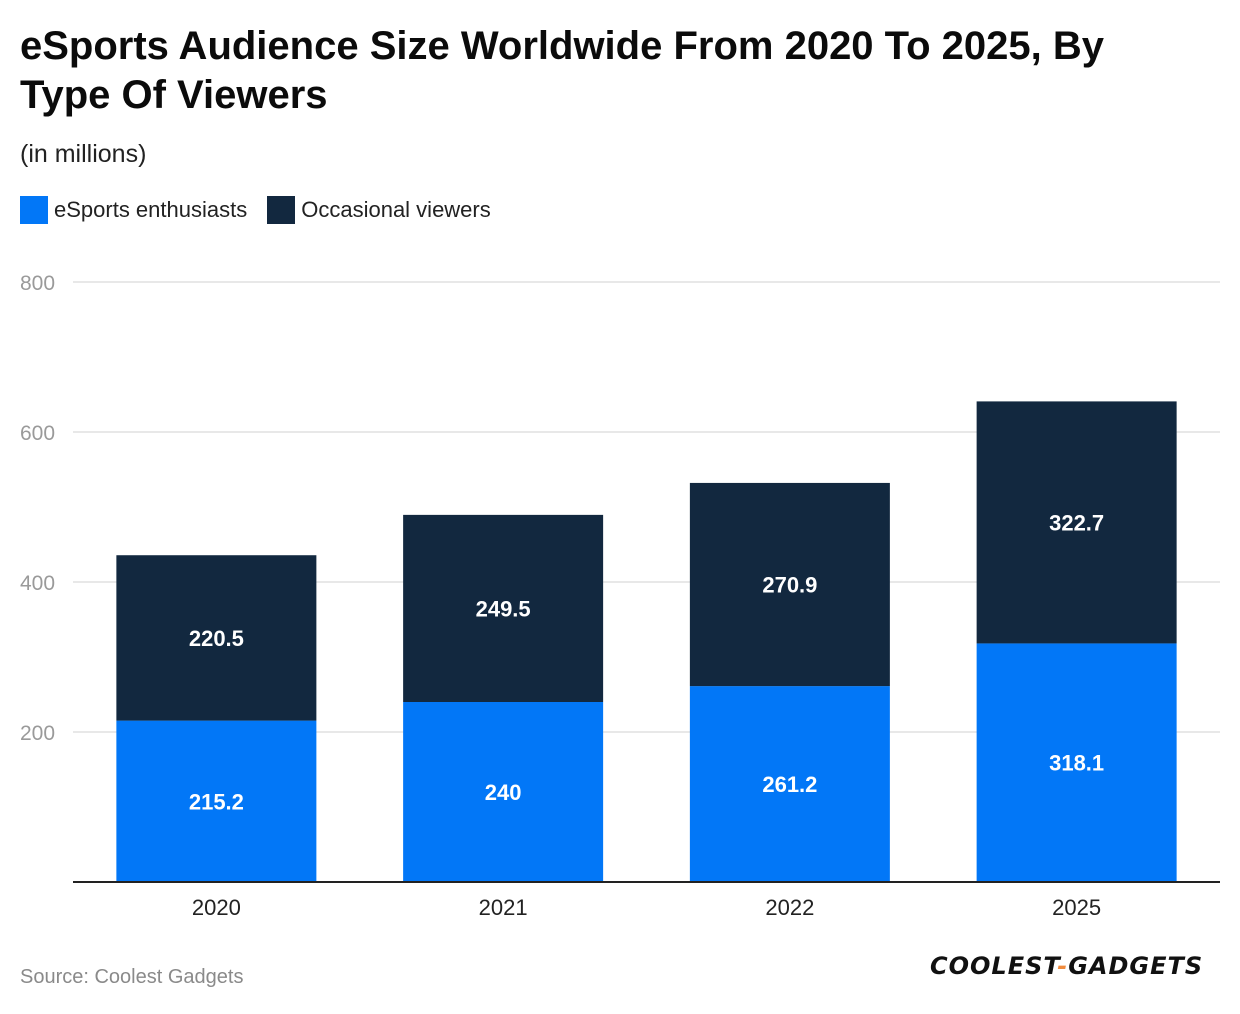  I want to click on data-label-occasional-2022: 270.9, so click(789, 585).